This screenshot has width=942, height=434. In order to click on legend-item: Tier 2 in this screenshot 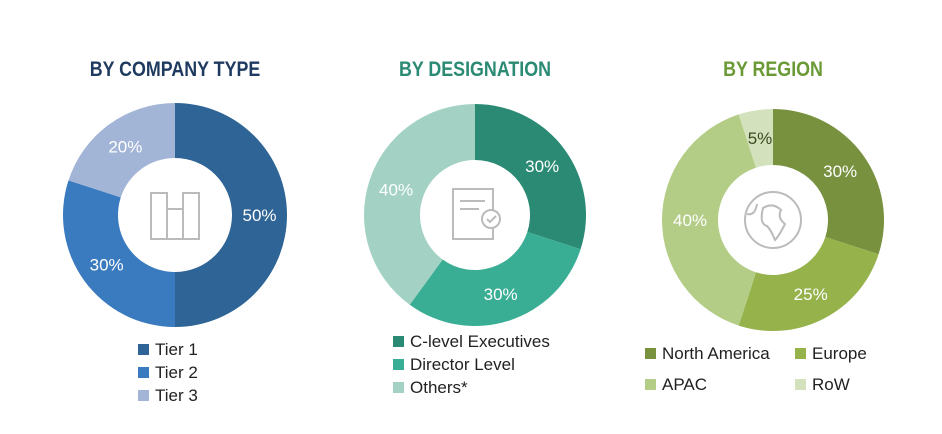, I will do `click(168, 372)`.